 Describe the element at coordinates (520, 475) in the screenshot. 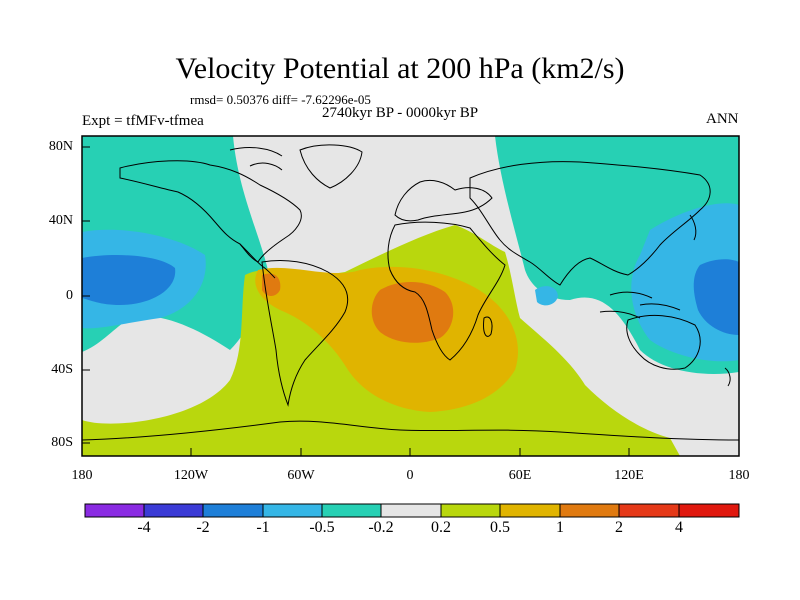

I see `lon-label-60e: 60E` at that location.